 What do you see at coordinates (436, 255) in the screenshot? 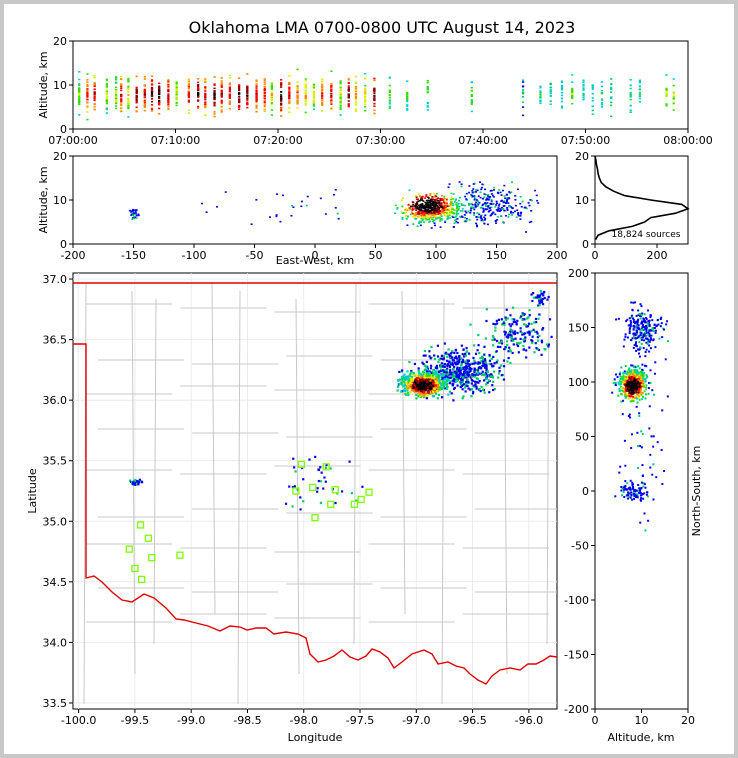
I see `x-tick-label: 100` at bounding box center [436, 255].